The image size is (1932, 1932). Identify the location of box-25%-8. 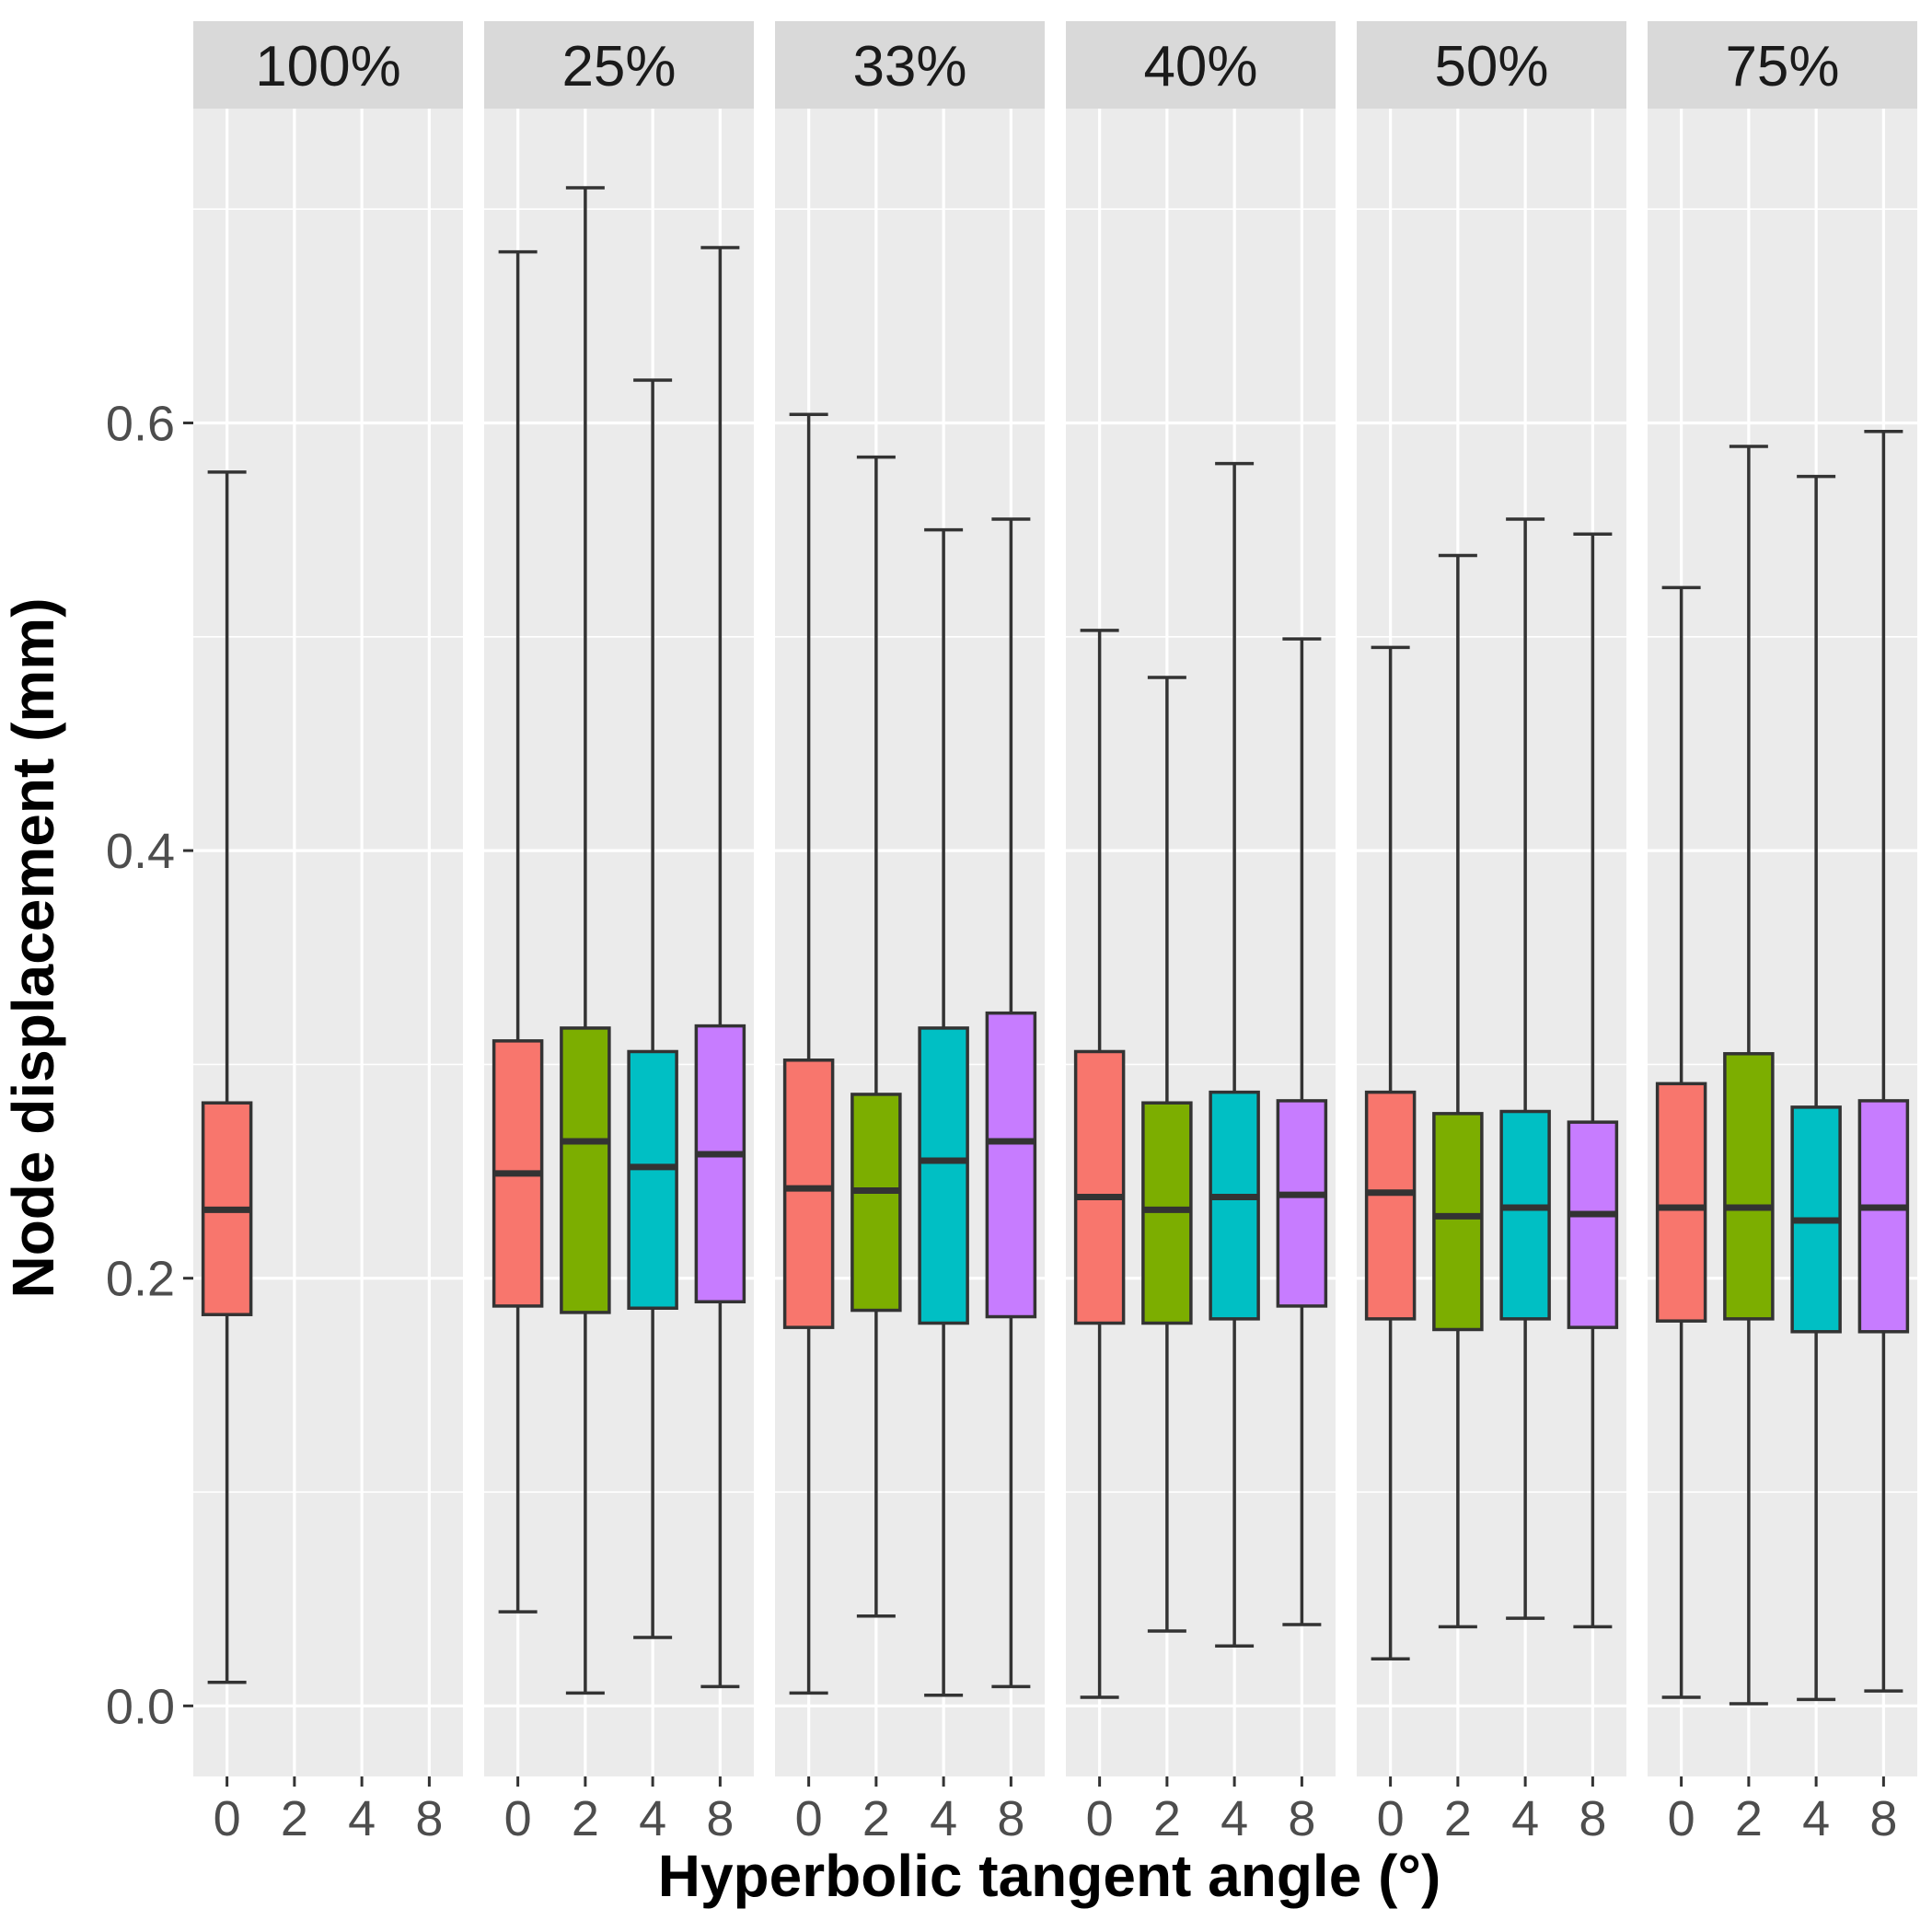
(720, 968).